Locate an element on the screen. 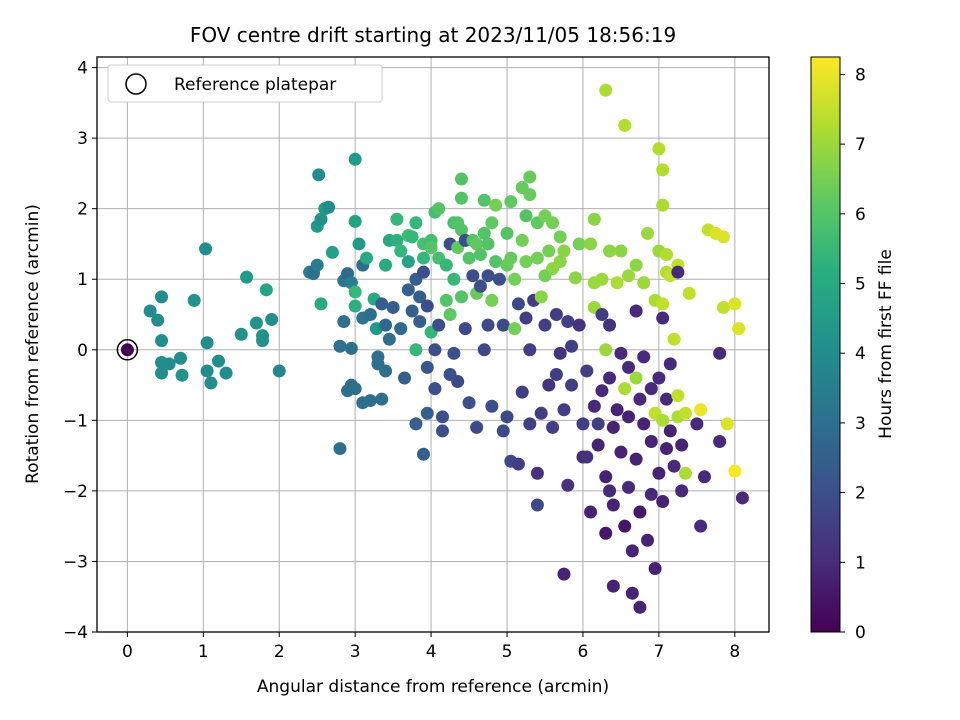 The image size is (960, 720). x-tick-label: 4 is located at coordinates (431, 652).